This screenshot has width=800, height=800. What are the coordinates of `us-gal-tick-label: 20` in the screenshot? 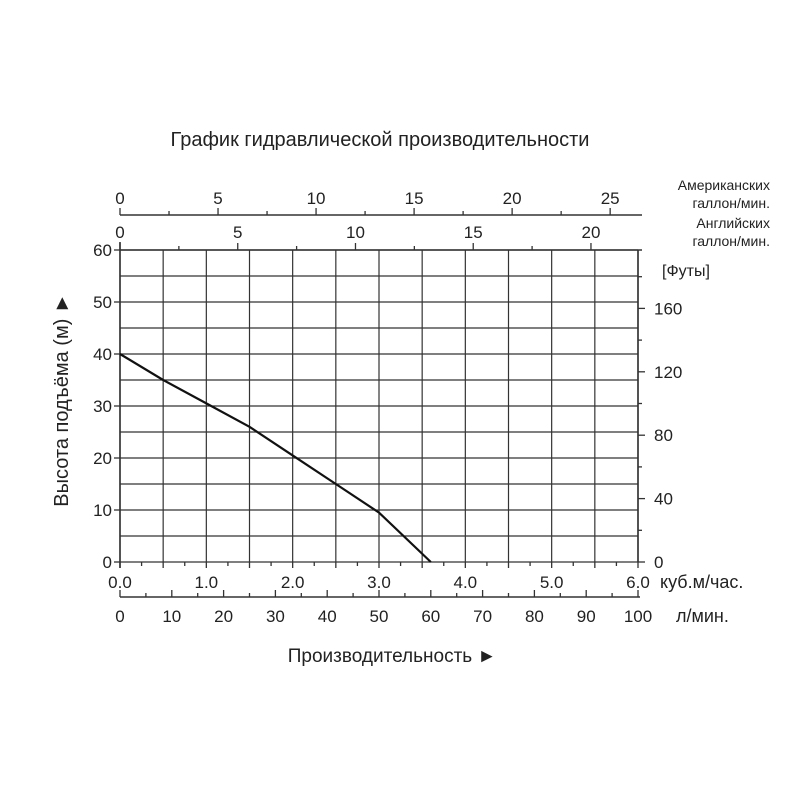 It's located at (512, 198).